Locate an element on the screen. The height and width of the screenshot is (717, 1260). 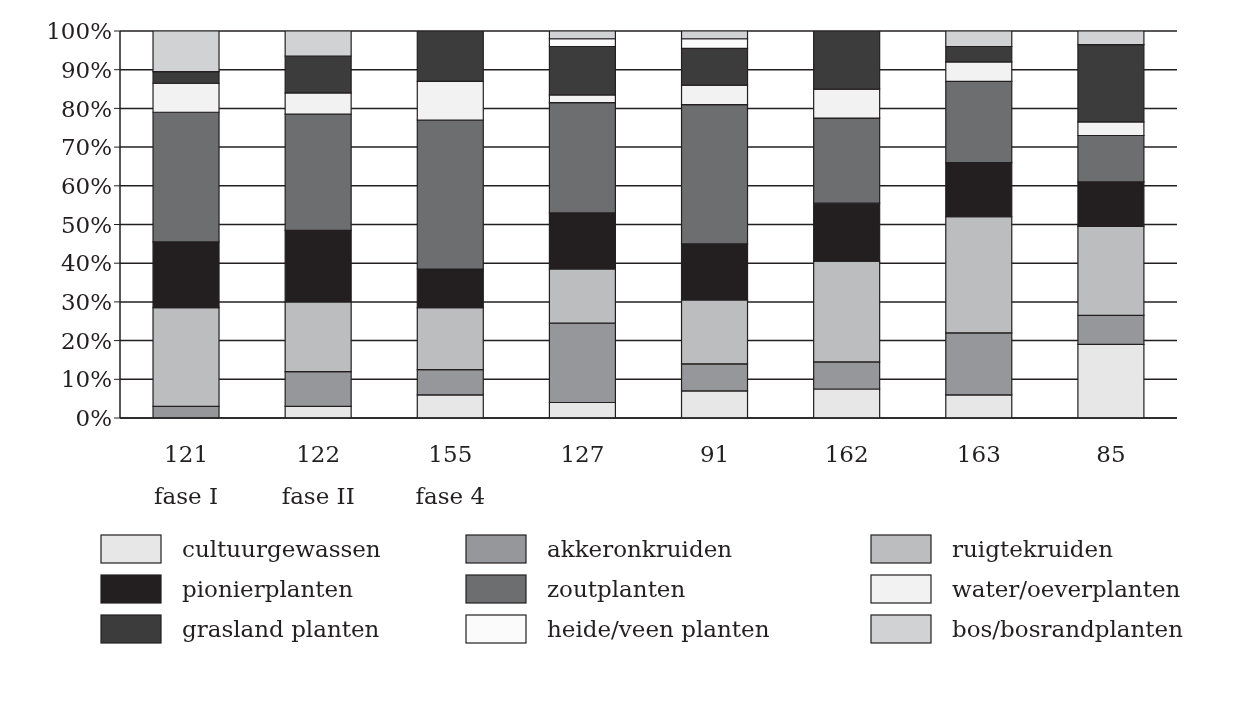
x-tick-label: 91 is located at coordinates (714, 454).